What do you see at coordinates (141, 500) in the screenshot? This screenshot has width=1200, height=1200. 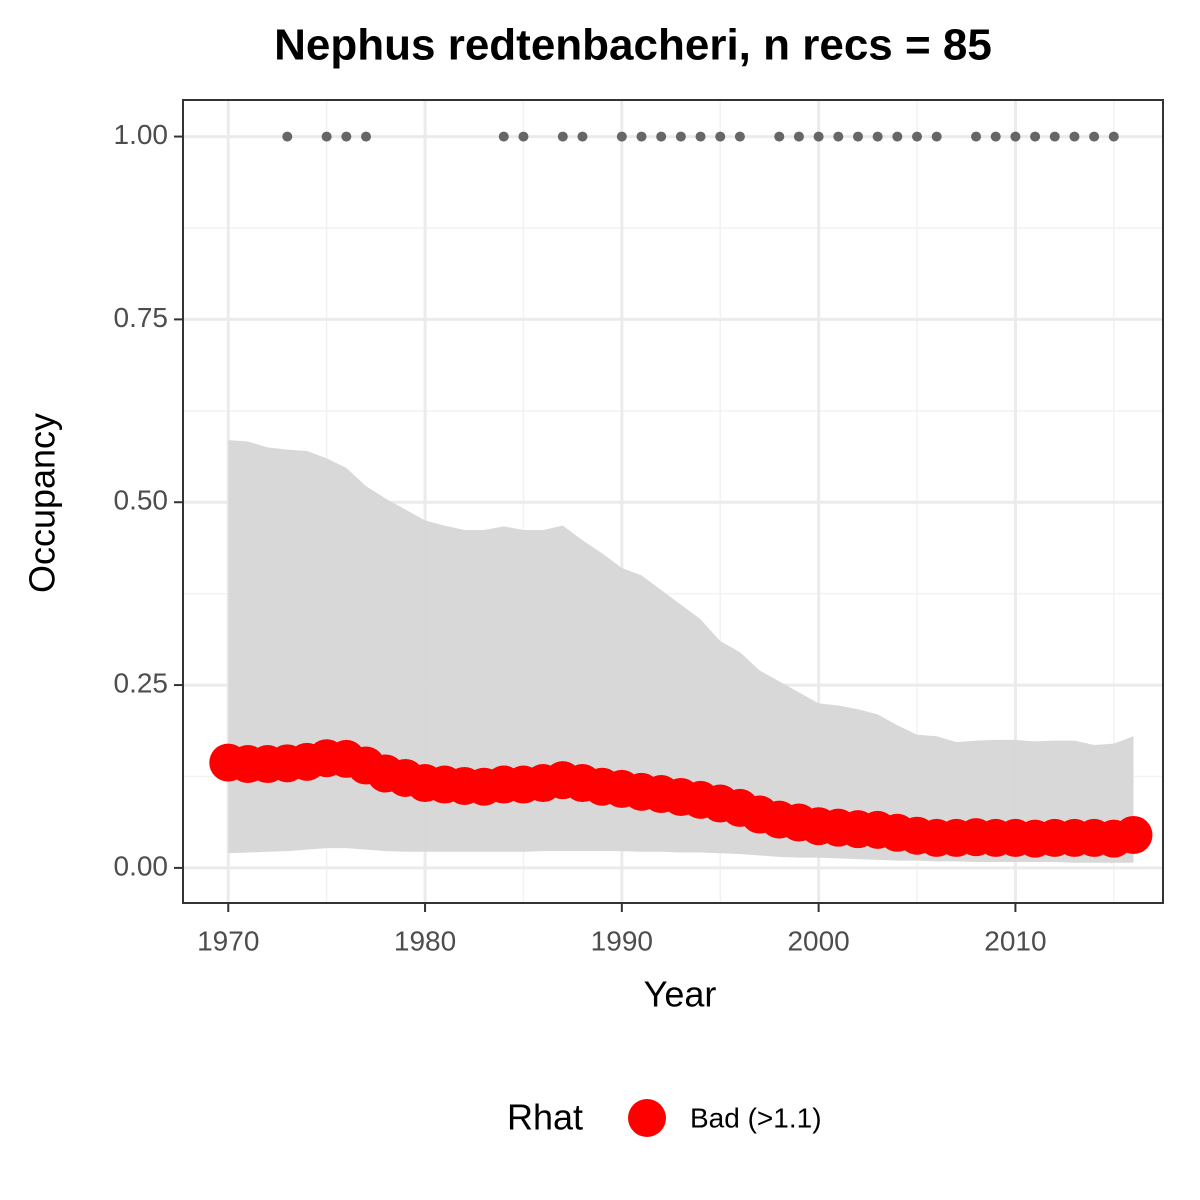 I see `y-tick-label: 0.50` at bounding box center [141, 500].